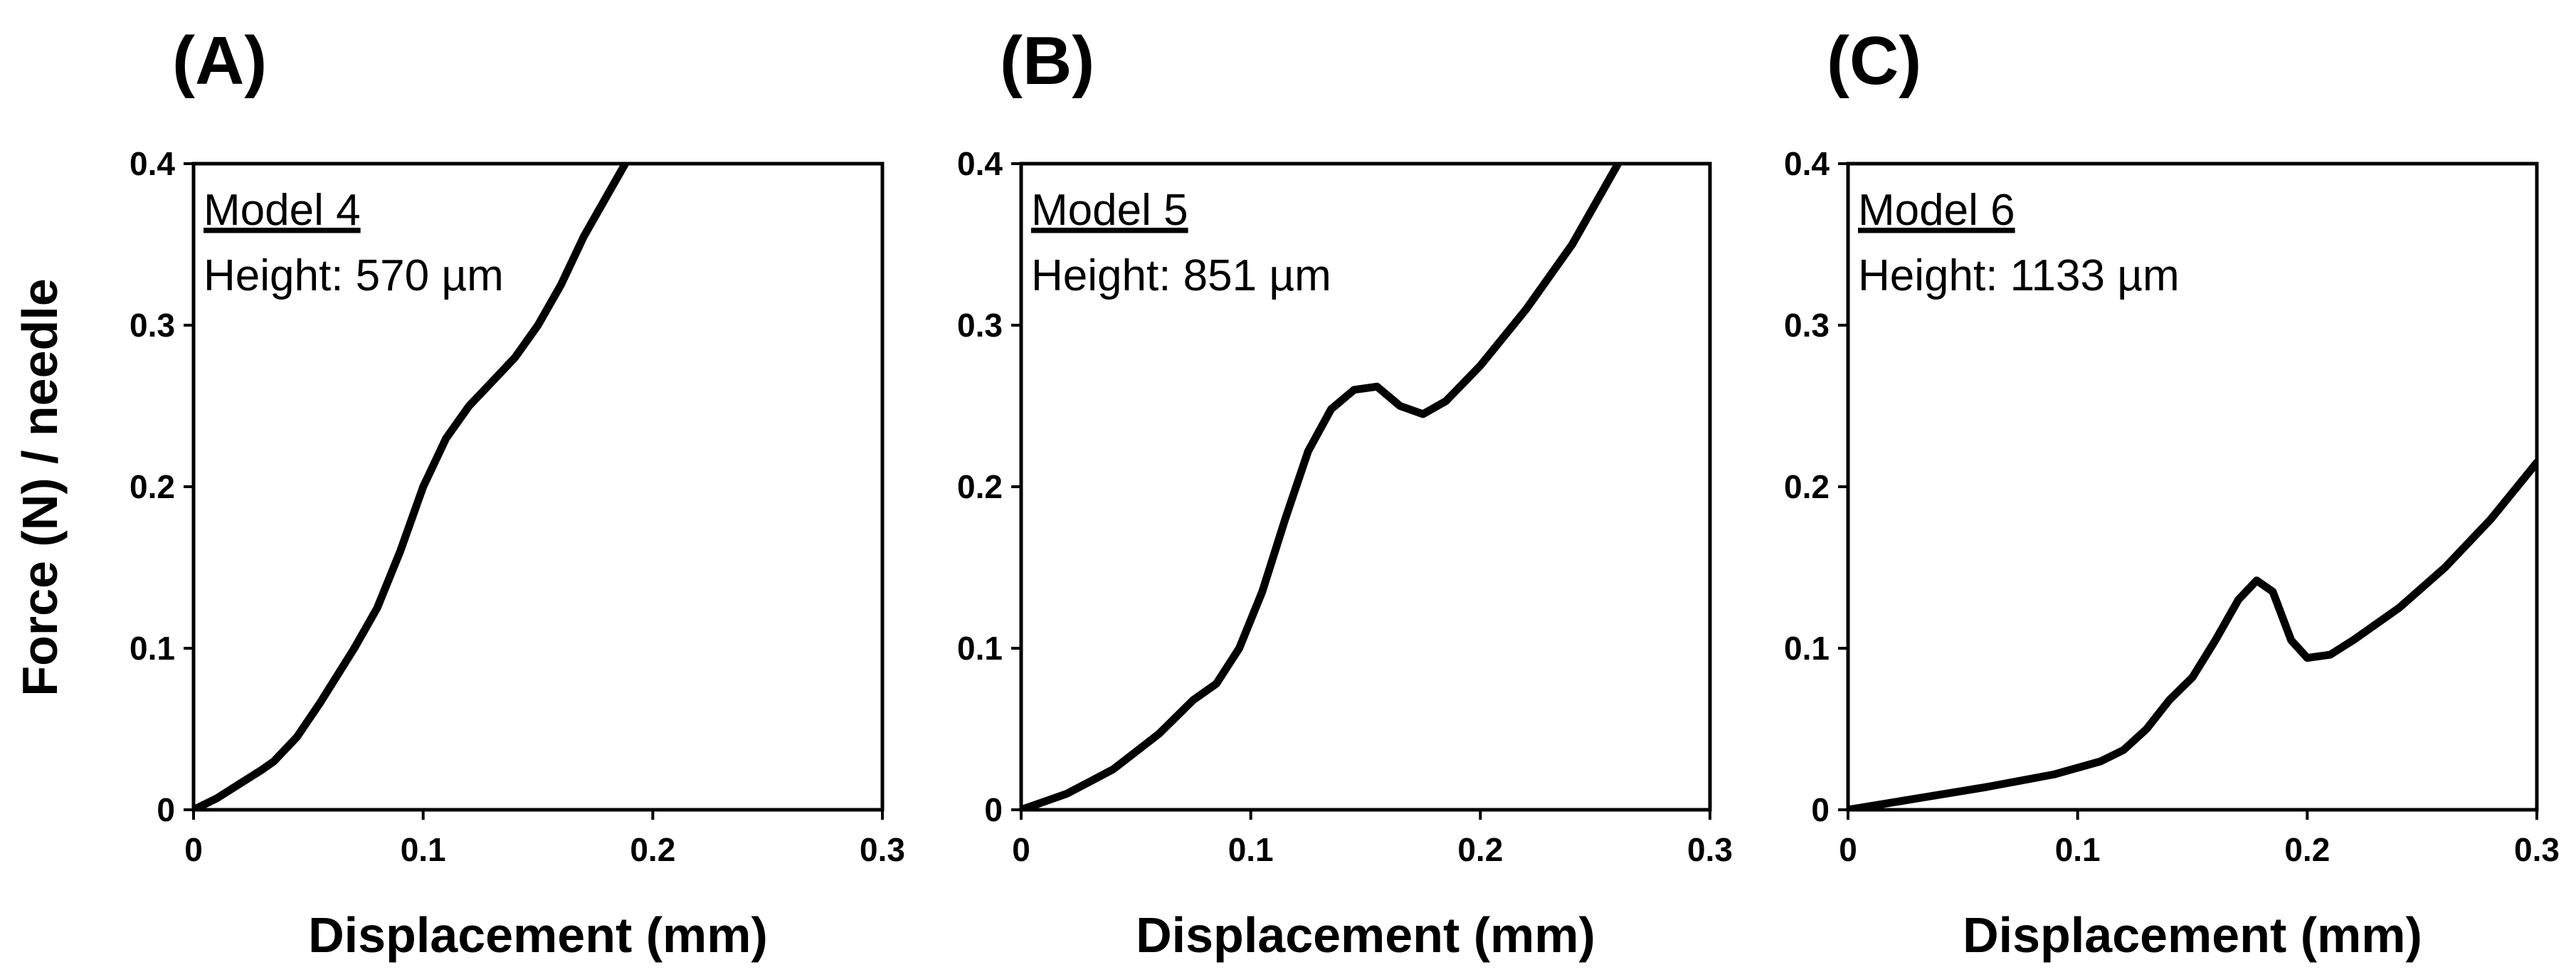 This screenshot has height=977, width=2576. Describe the element at coordinates (1110, 210) in the screenshot. I see `annotation-title: Model 5` at that location.